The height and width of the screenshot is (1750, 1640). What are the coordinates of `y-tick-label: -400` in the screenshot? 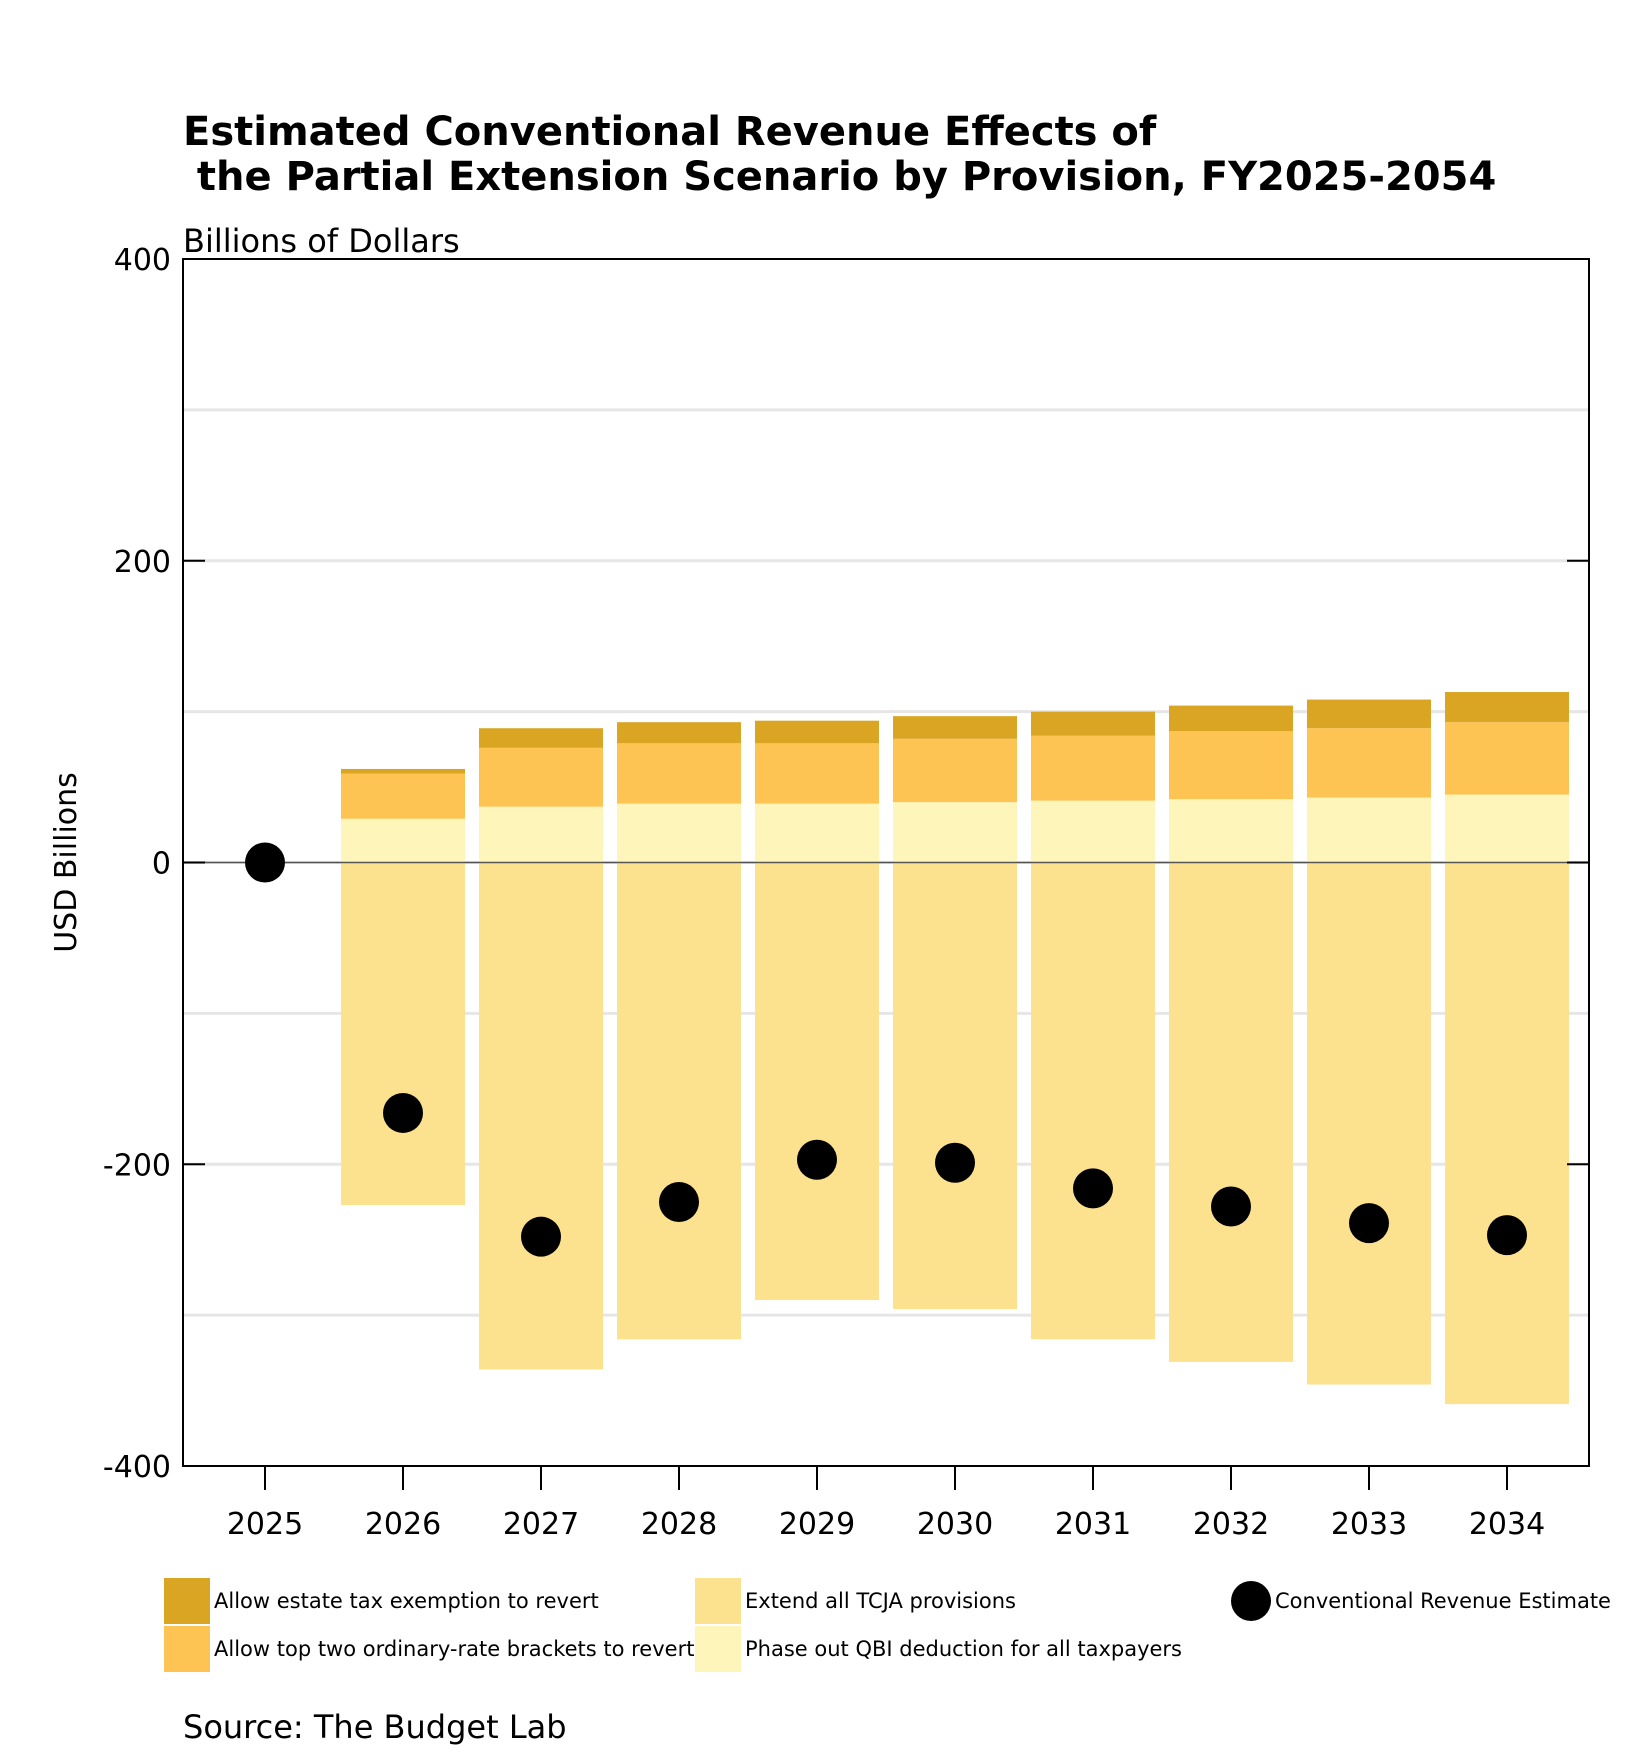 It's located at (137, 1467).